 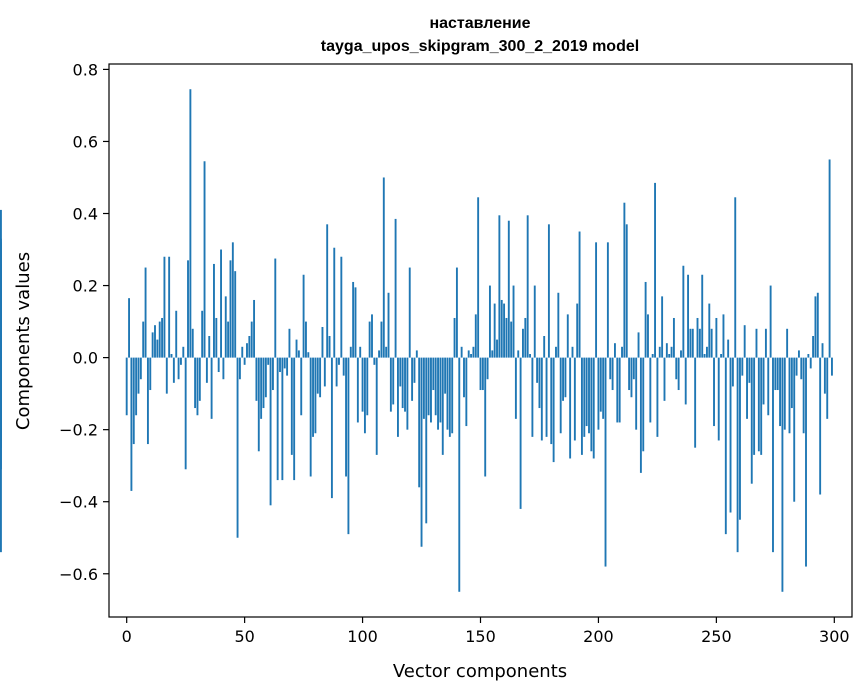 What do you see at coordinates (834, 636) in the screenshot?
I see `x-tick-label: 300` at bounding box center [834, 636].